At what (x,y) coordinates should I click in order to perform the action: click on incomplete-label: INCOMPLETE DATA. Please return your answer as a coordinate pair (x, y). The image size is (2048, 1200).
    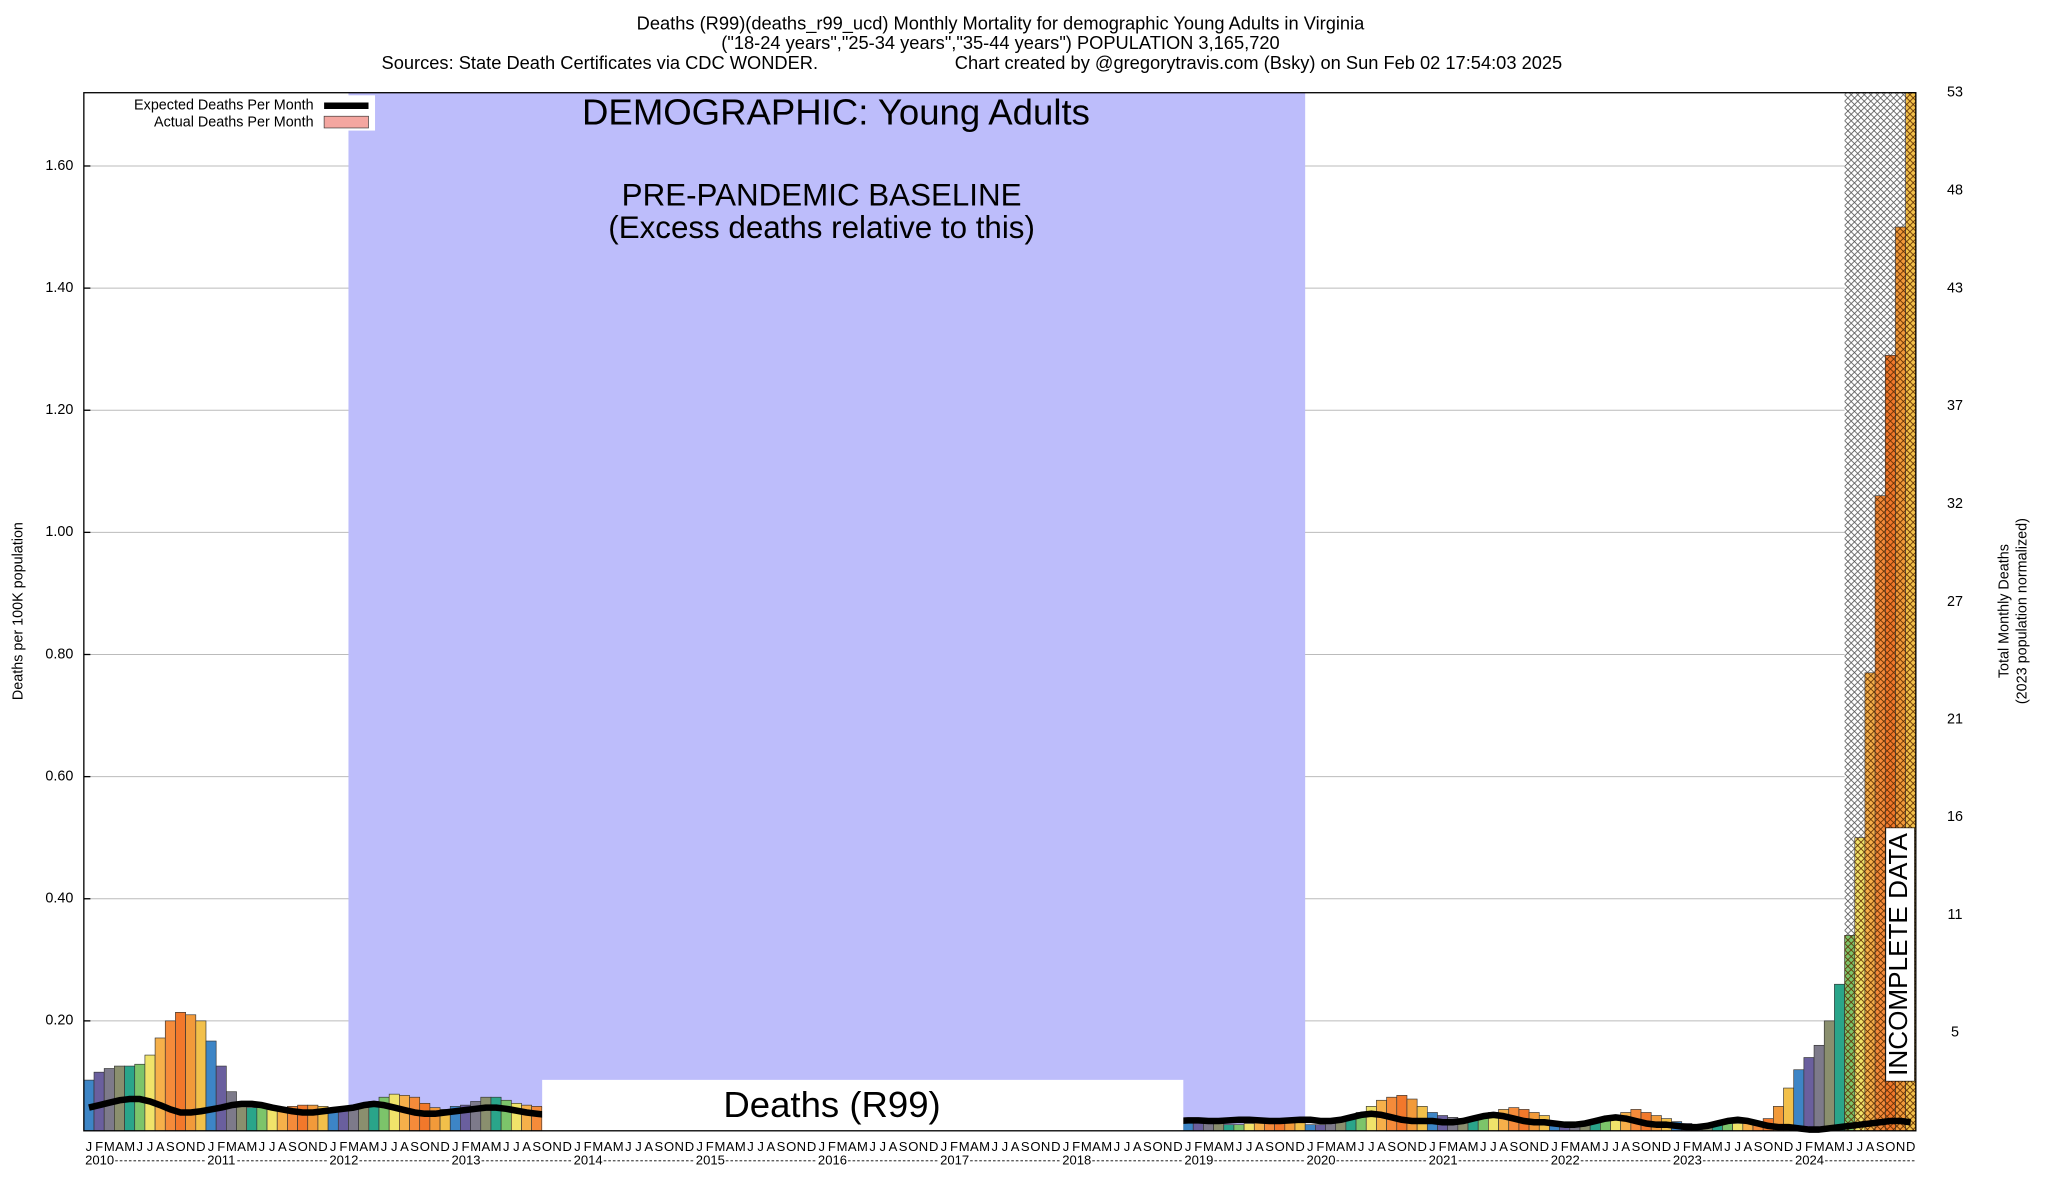
    Looking at the image, I should click on (1898, 954).